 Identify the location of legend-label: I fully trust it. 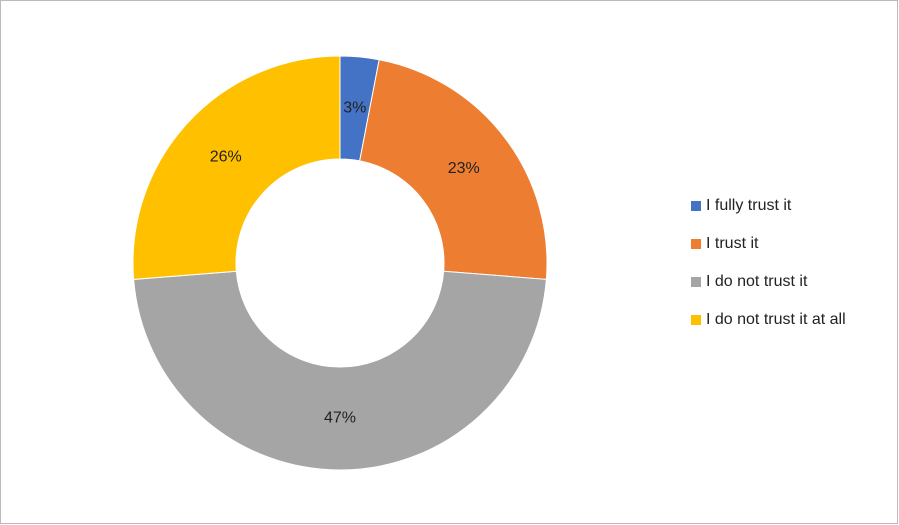
(749, 205).